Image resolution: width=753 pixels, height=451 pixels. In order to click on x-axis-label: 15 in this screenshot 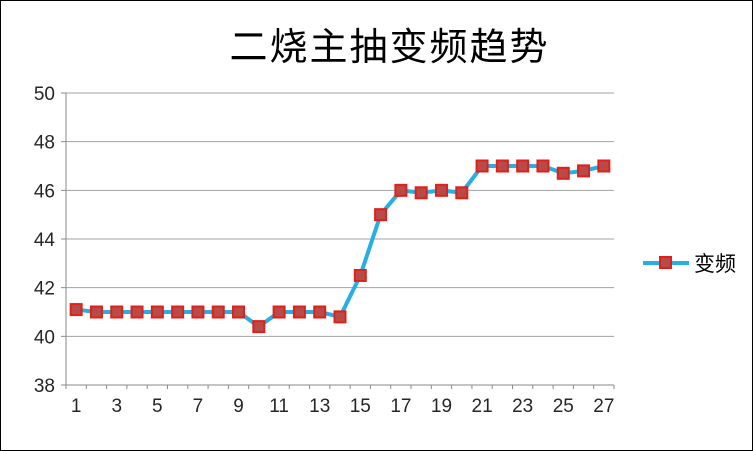, I will do `click(360, 406)`.